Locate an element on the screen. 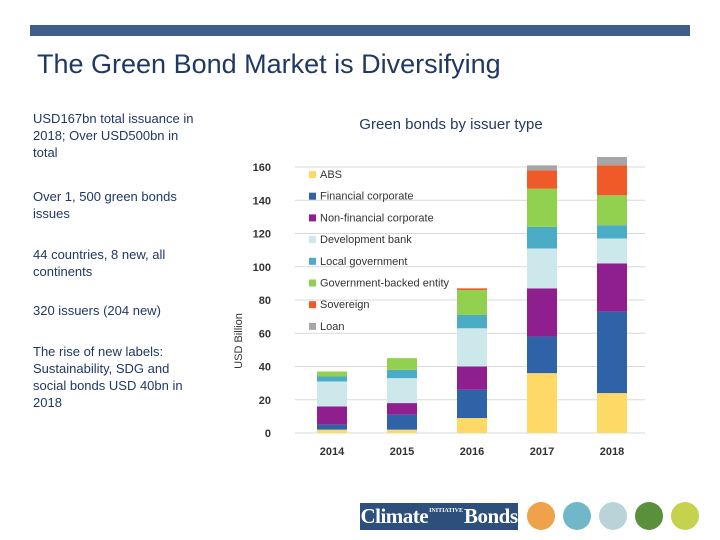 The image size is (720, 540). forest-tree-icon is located at coordinates (649, 516).